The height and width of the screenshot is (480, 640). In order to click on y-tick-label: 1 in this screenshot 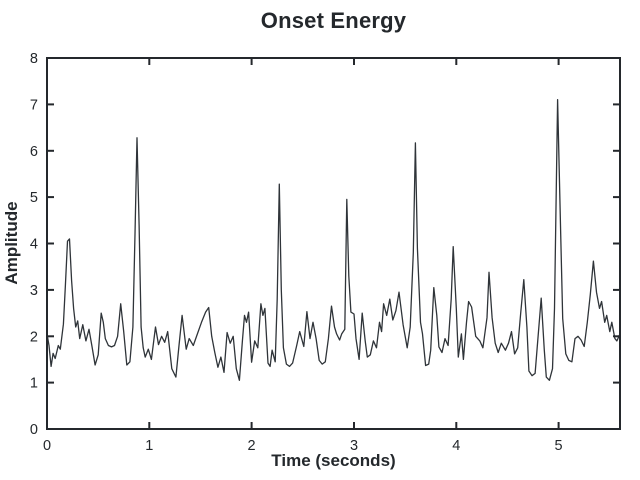, I will do `click(34, 384)`.